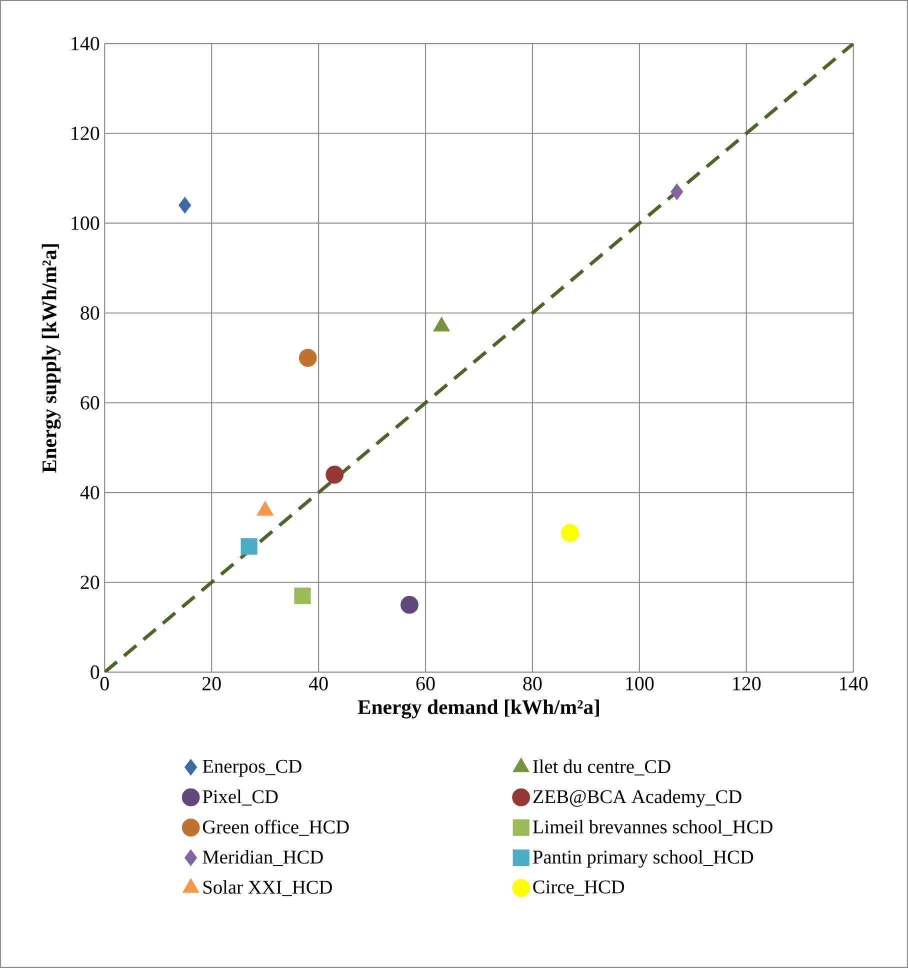 The height and width of the screenshot is (968, 908). Describe the element at coordinates (90, 313) in the screenshot. I see `y-tick-label: 80` at that location.